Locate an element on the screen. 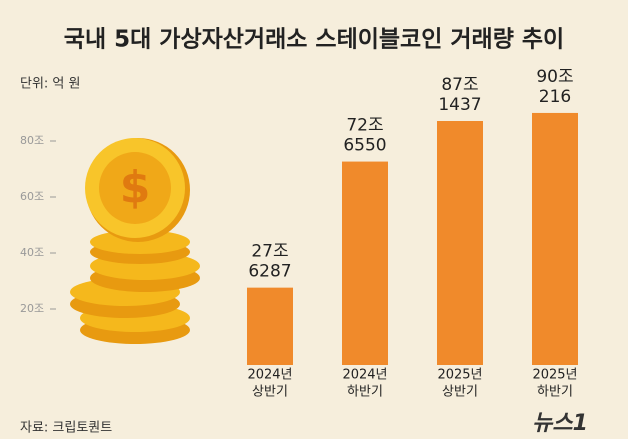 Image resolution: width=628 pixels, height=439 pixels. logo: 뉴스1 is located at coordinates (560, 423).